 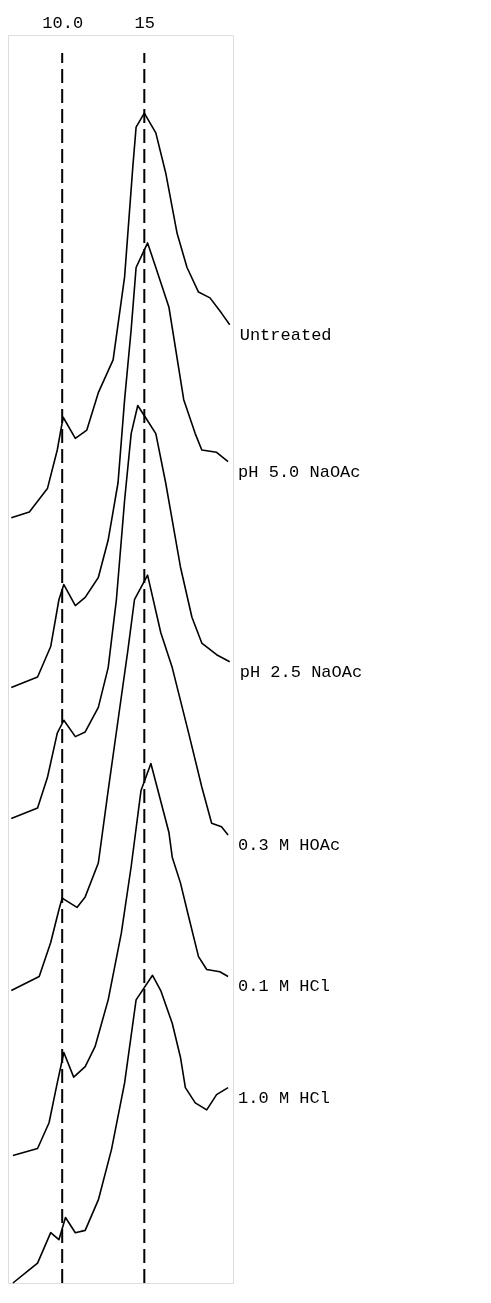 What do you see at coordinates (145, 23) in the screenshot?
I see `x-tick-label: 15` at bounding box center [145, 23].